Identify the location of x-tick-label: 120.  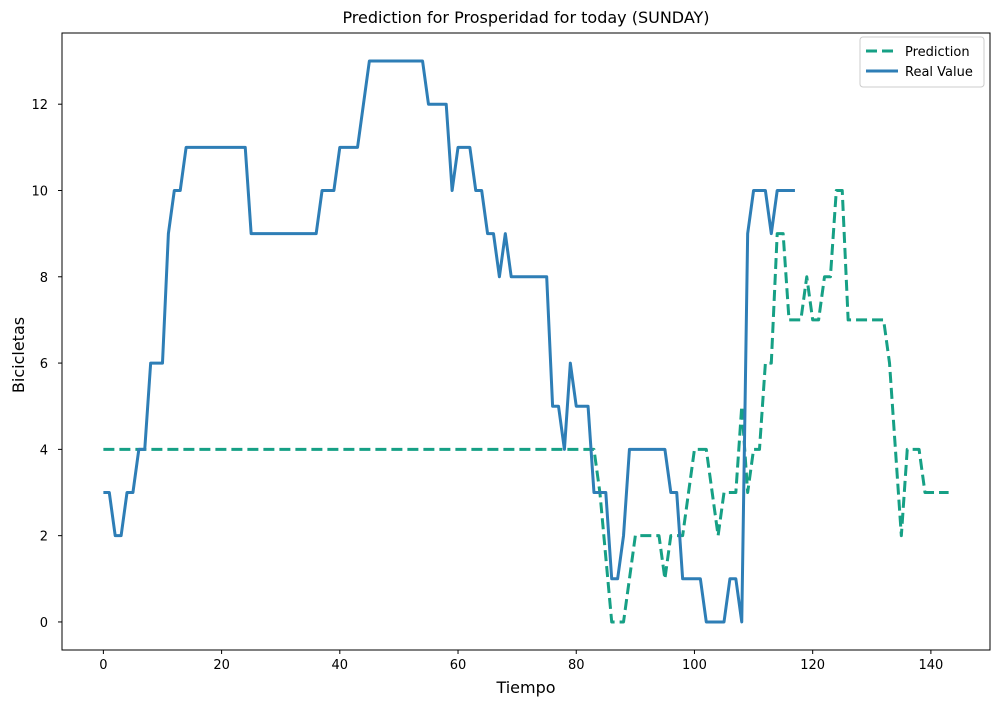
(812, 665).